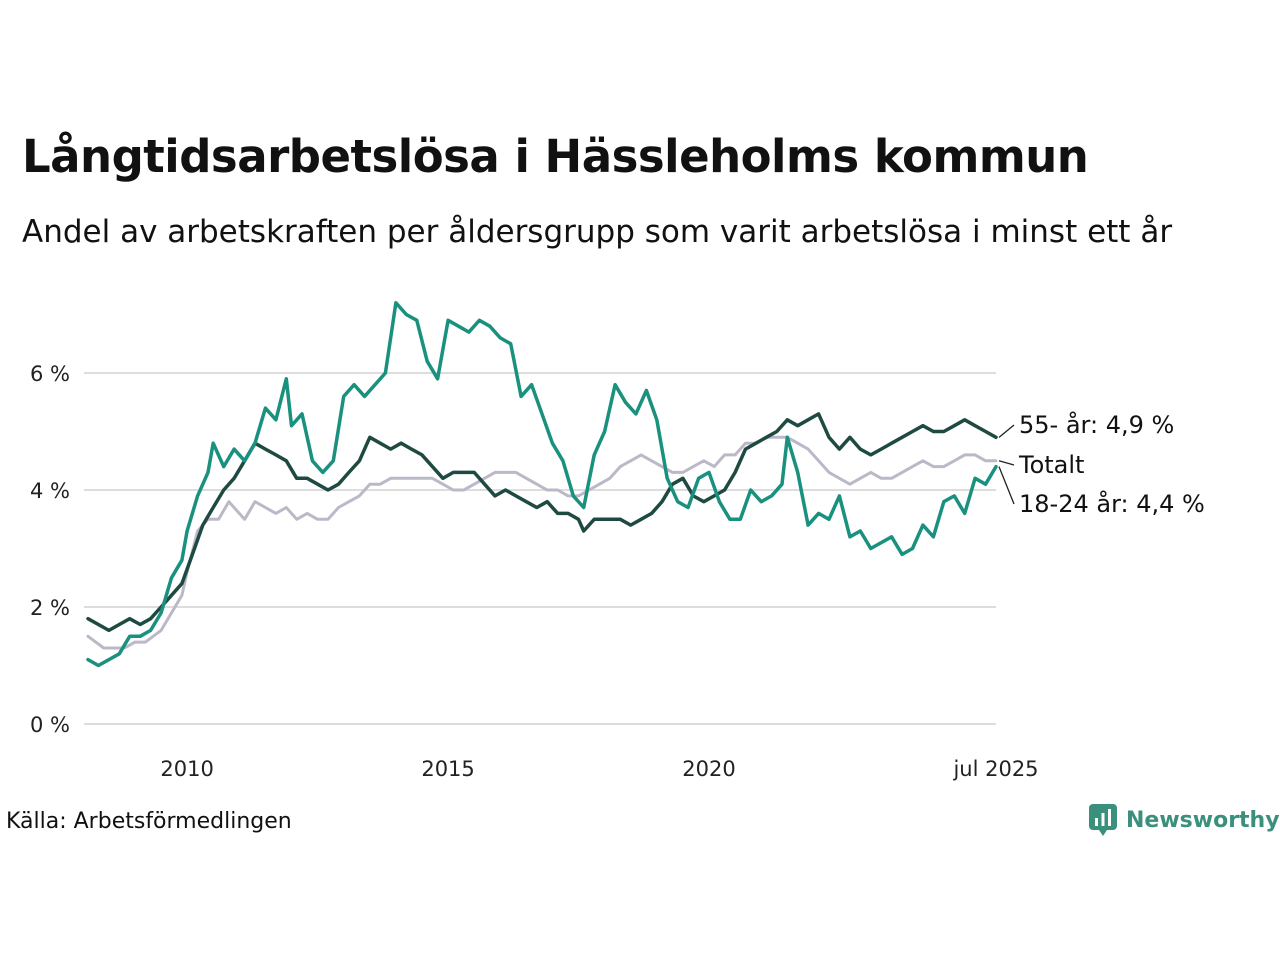 This screenshot has width=1280, height=960. Describe the element at coordinates (599, 769) in the screenshot. I see `x-axis-ticks: 2010 2015 2020 jul 2025` at that location.